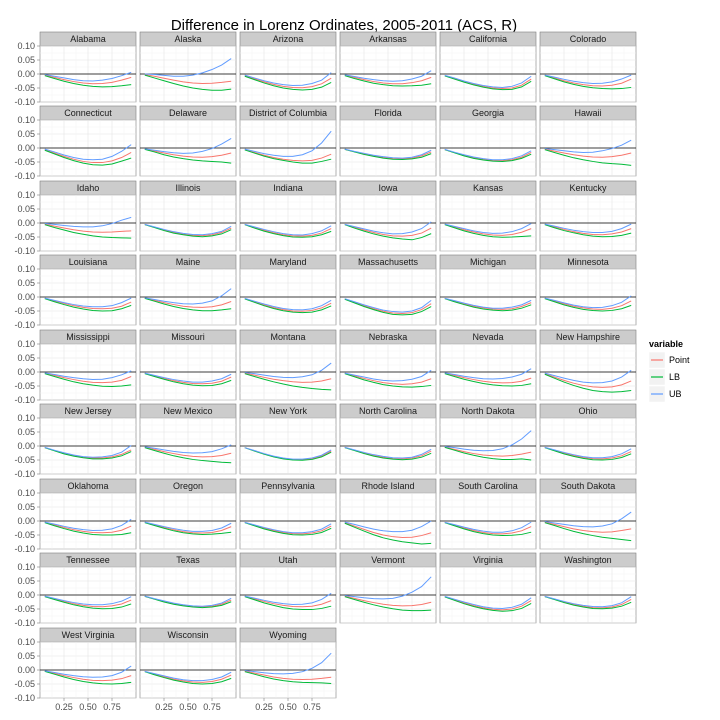  Describe the element at coordinates (188, 378) in the screenshot. I see `series-point-missouri` at that location.